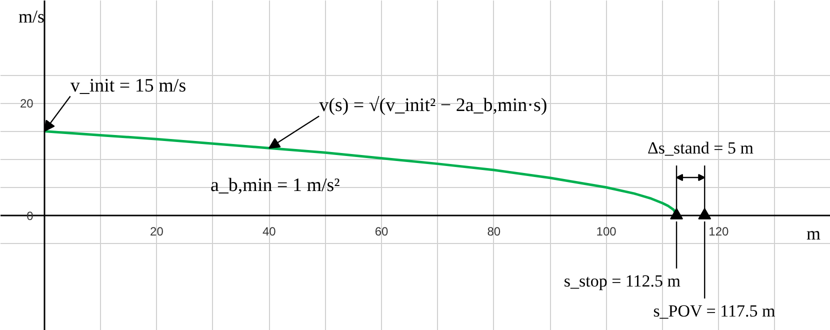 This screenshot has height=330, width=830. What do you see at coordinates (701, 148) in the screenshot?
I see `annotation: Δs_stand = 5 m` at bounding box center [701, 148].